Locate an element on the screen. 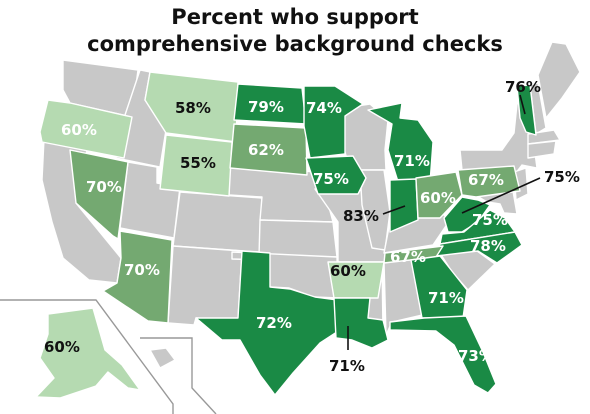  state-nevada is located at coordinates (99, 194).